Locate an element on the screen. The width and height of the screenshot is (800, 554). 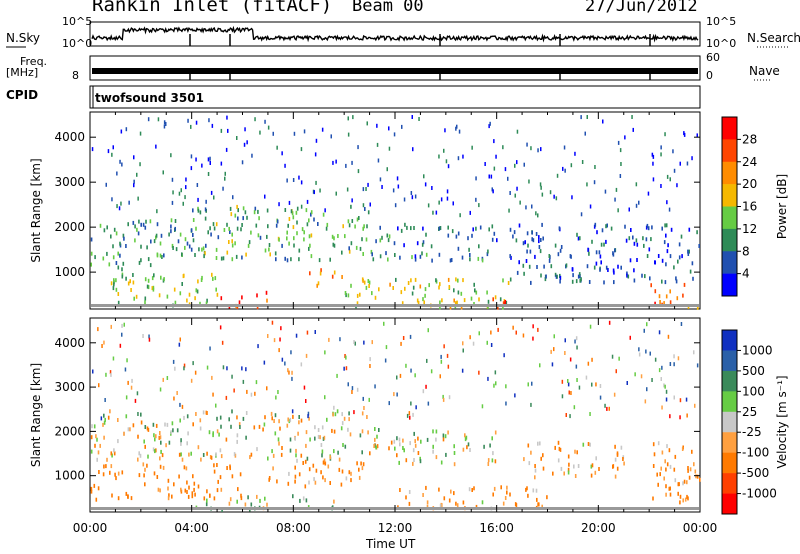
y-tick-label: 3000 is located at coordinates (69, 387).